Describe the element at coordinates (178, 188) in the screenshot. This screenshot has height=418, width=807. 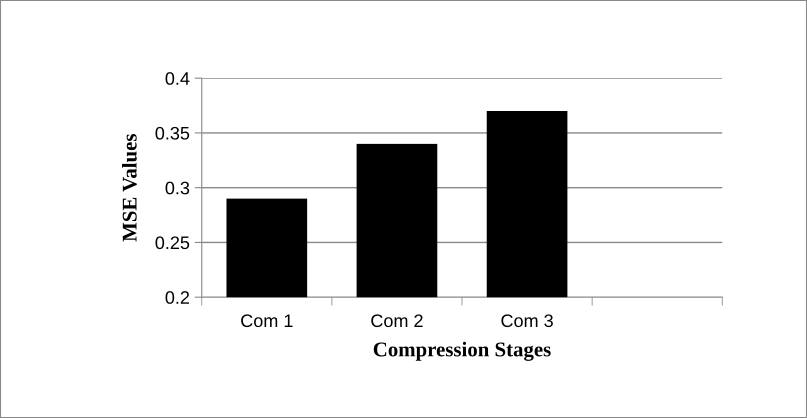
I see `y-tick-label: 0.3` at that location.